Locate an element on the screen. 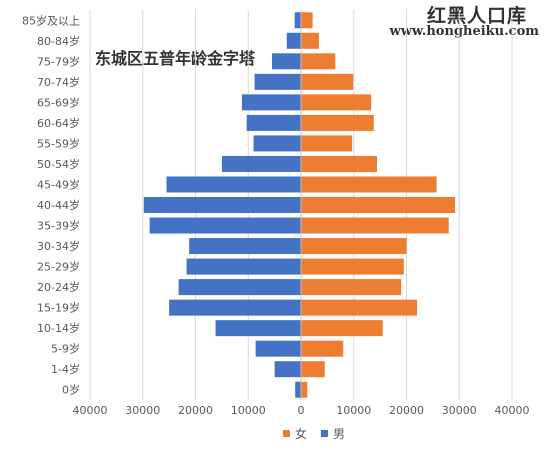 This screenshot has width=549, height=458. y-tick-label: 85岁及以上 is located at coordinates (51, 20).